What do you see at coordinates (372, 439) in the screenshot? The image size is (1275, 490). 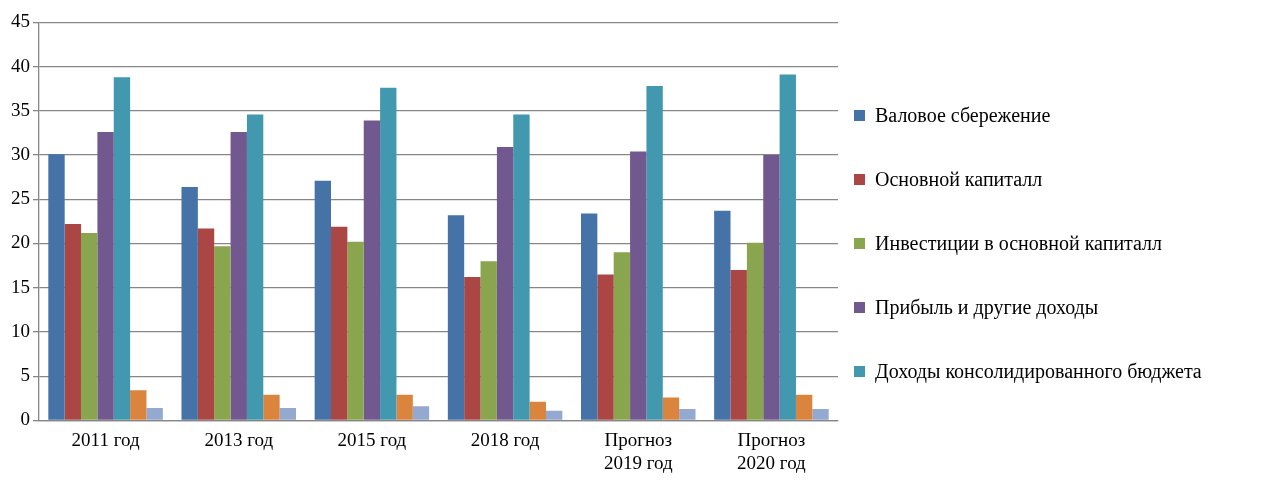 I see `x-tick-label: 2015 год` at bounding box center [372, 439].